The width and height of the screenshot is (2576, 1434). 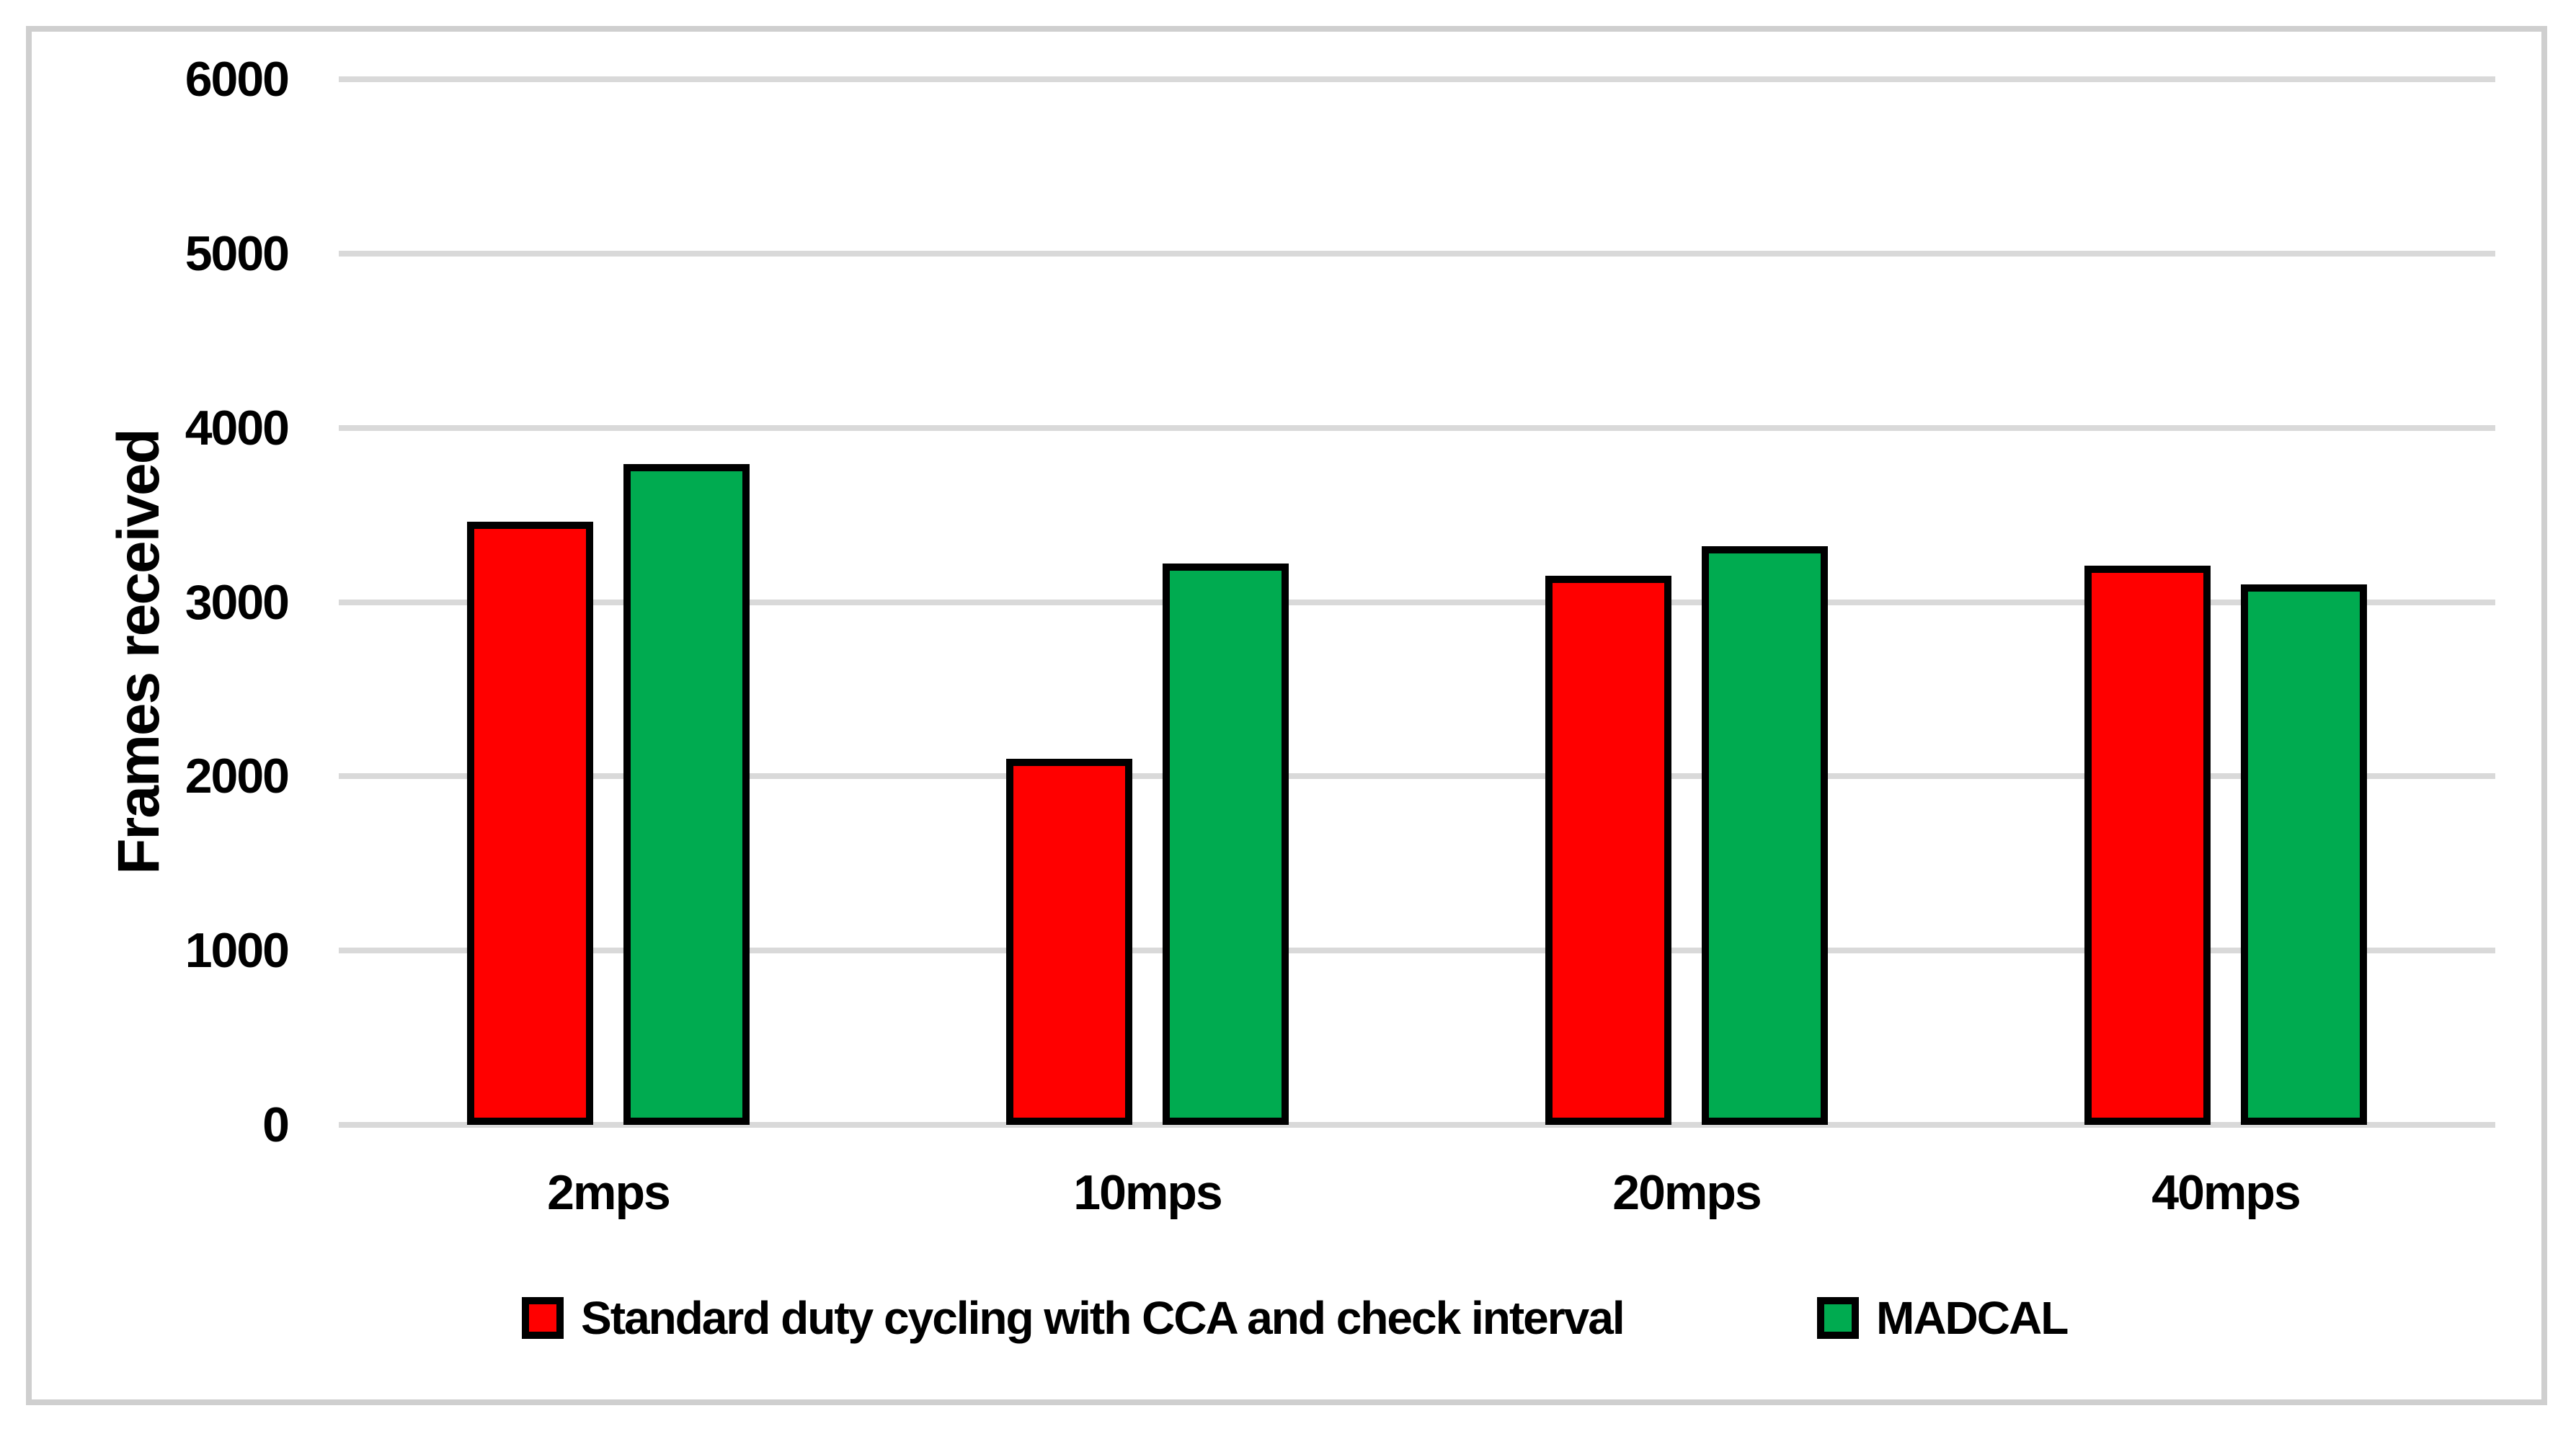 I want to click on legend-swatch-madcal, so click(x=1838, y=1318).